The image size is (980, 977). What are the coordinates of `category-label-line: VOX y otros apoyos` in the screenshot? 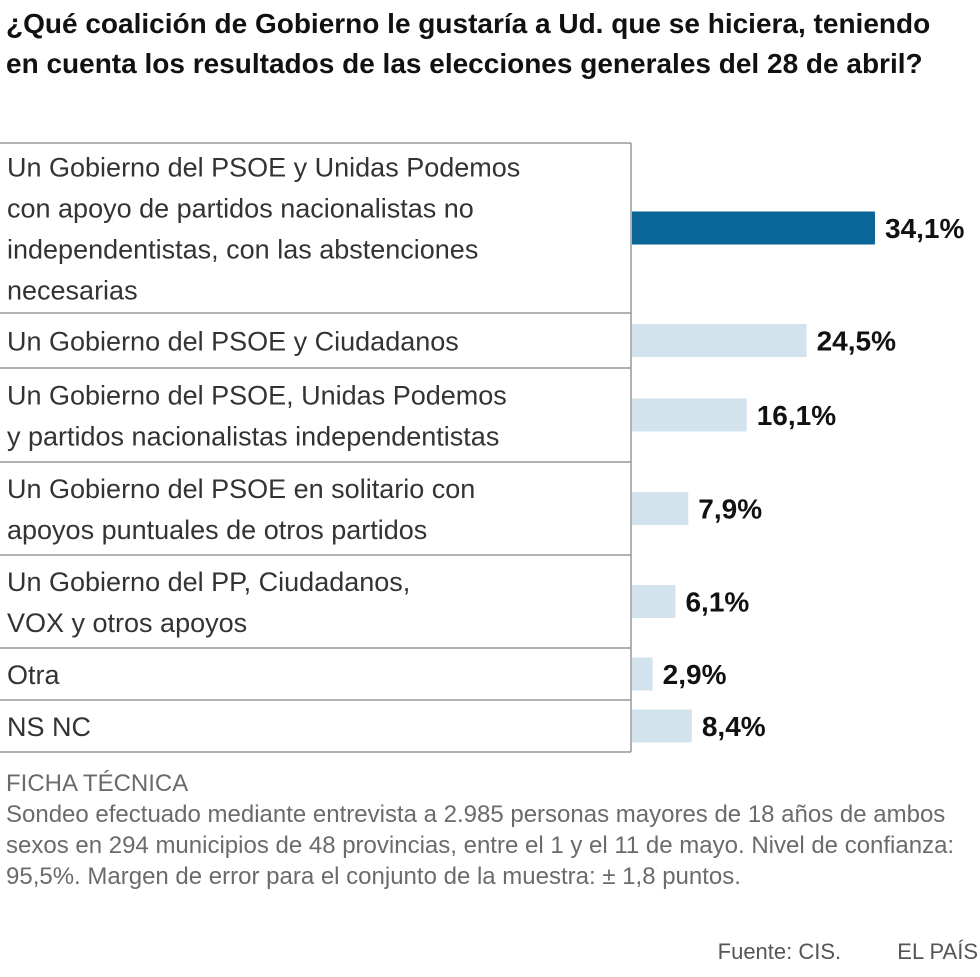 It's located at (127, 623).